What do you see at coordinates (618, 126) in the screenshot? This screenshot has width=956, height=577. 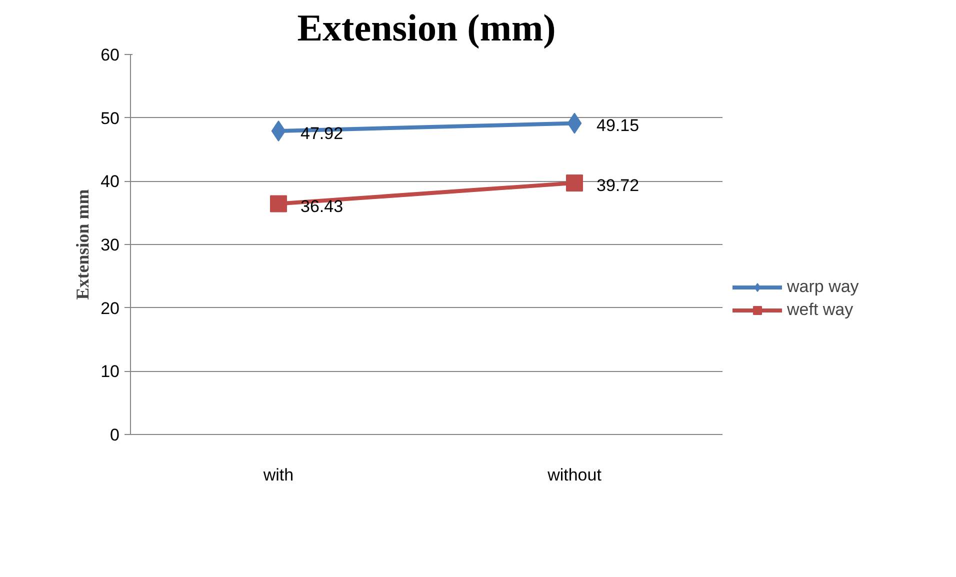 I see `data-label: 49.15` at bounding box center [618, 126].